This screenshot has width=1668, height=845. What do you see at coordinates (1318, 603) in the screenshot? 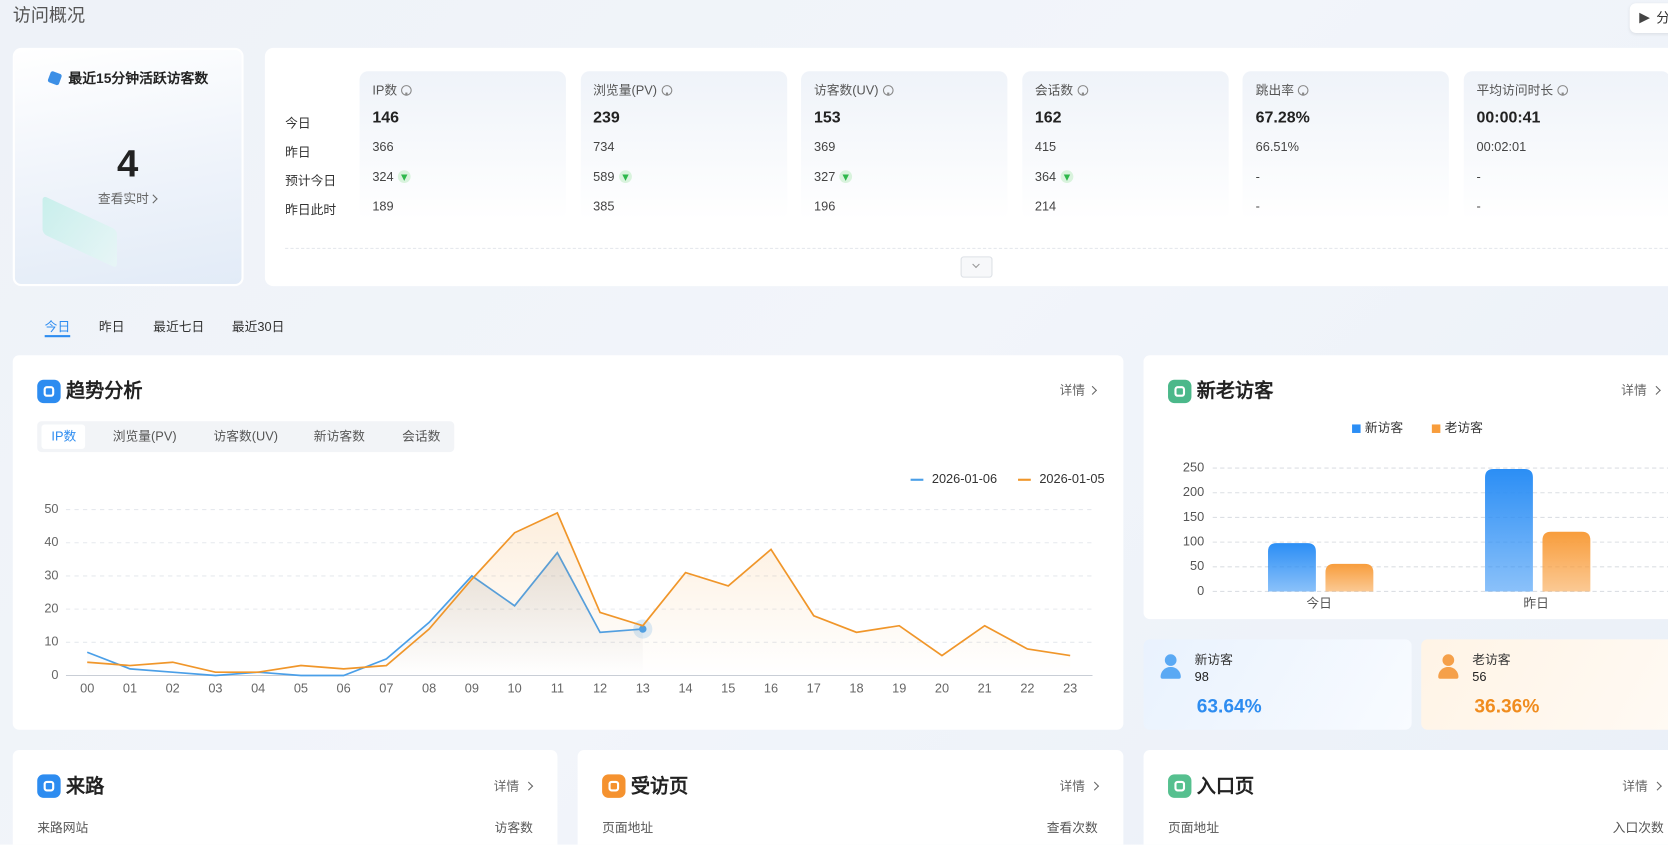
I see `x-tick-label: 今日` at bounding box center [1318, 603].